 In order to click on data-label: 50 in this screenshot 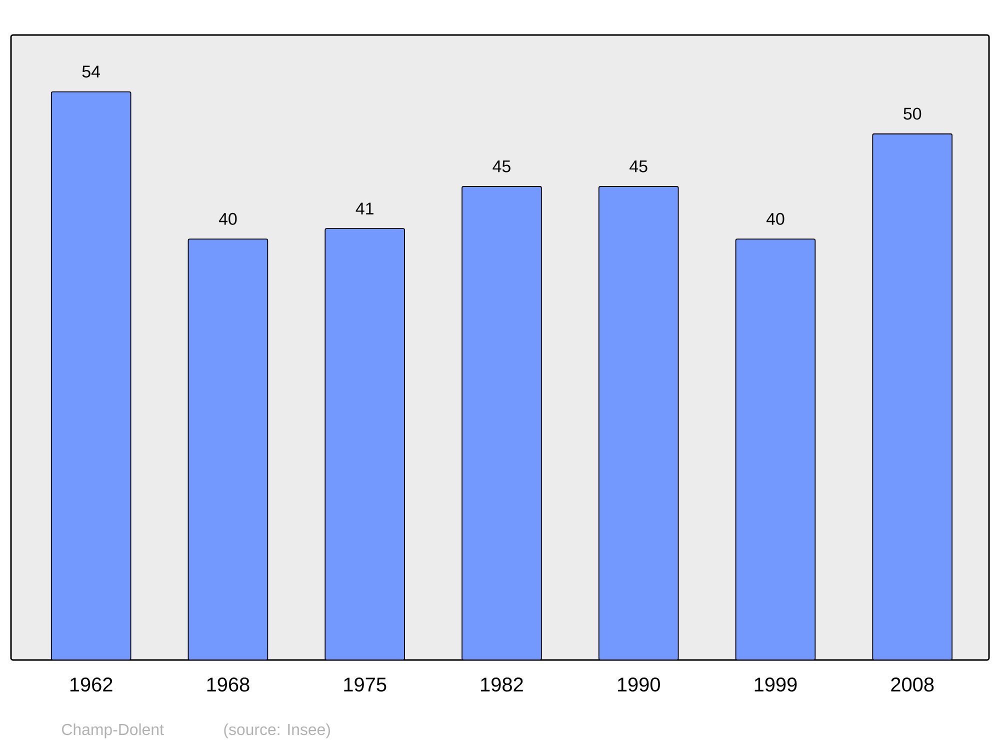, I will do `click(913, 114)`.